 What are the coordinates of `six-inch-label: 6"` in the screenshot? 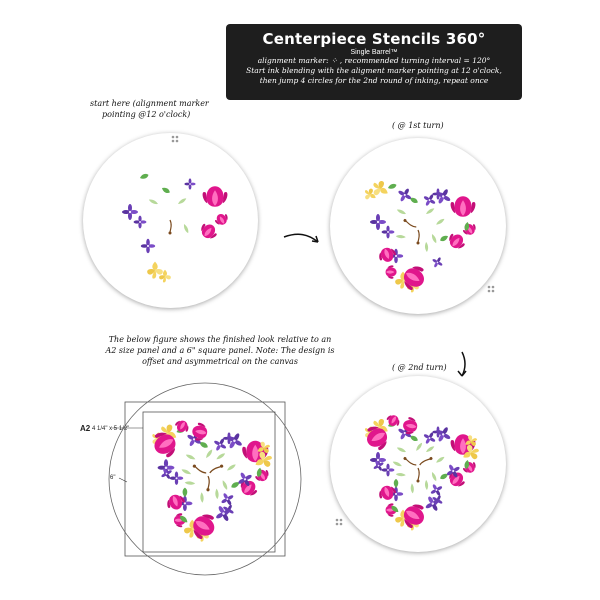 It's located at (113, 478).